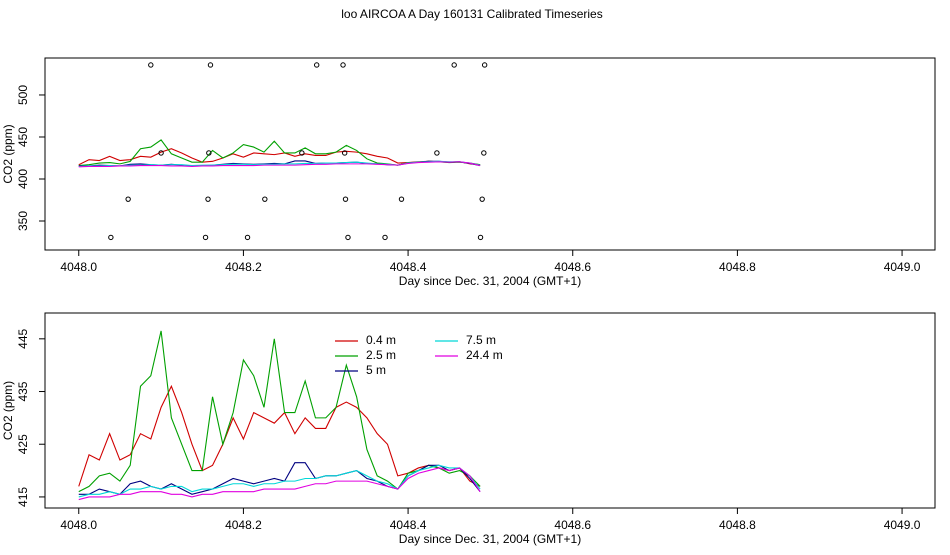 This screenshot has height=555, width=950. Describe the element at coordinates (381, 355) in the screenshot. I see `legend-label: 2.5 m` at that location.